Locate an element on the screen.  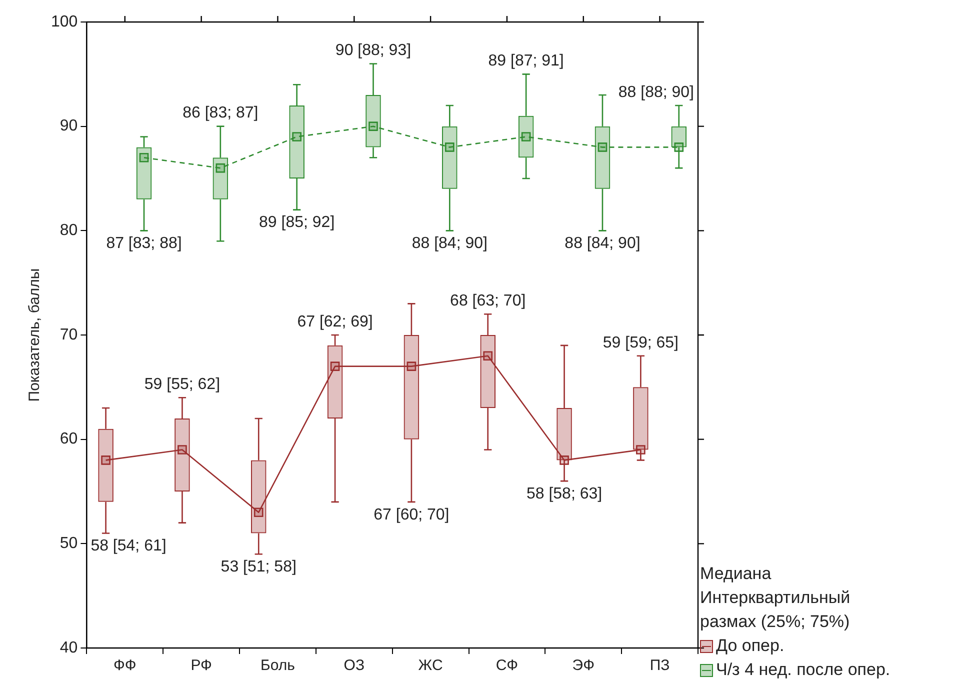
annotation: 86 [83; 87] is located at coordinates (220, 113).